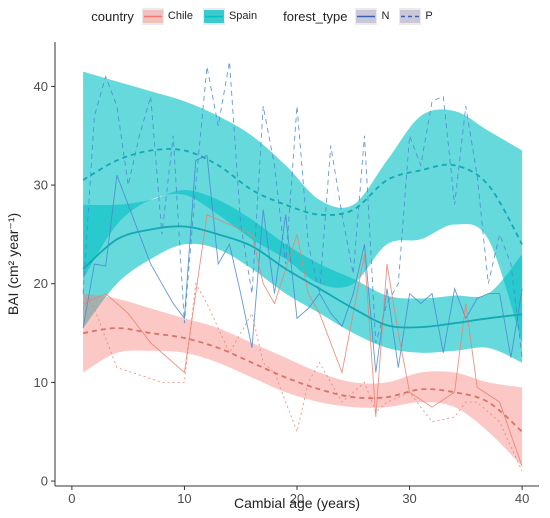 The height and width of the screenshot is (518, 550). What do you see at coordinates (429, 16) in the screenshot?
I see `legend-label-p: P` at bounding box center [429, 16].